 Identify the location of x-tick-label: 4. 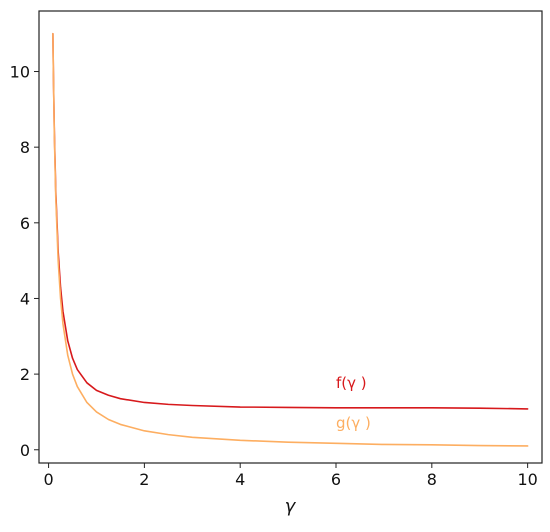
(240, 479).